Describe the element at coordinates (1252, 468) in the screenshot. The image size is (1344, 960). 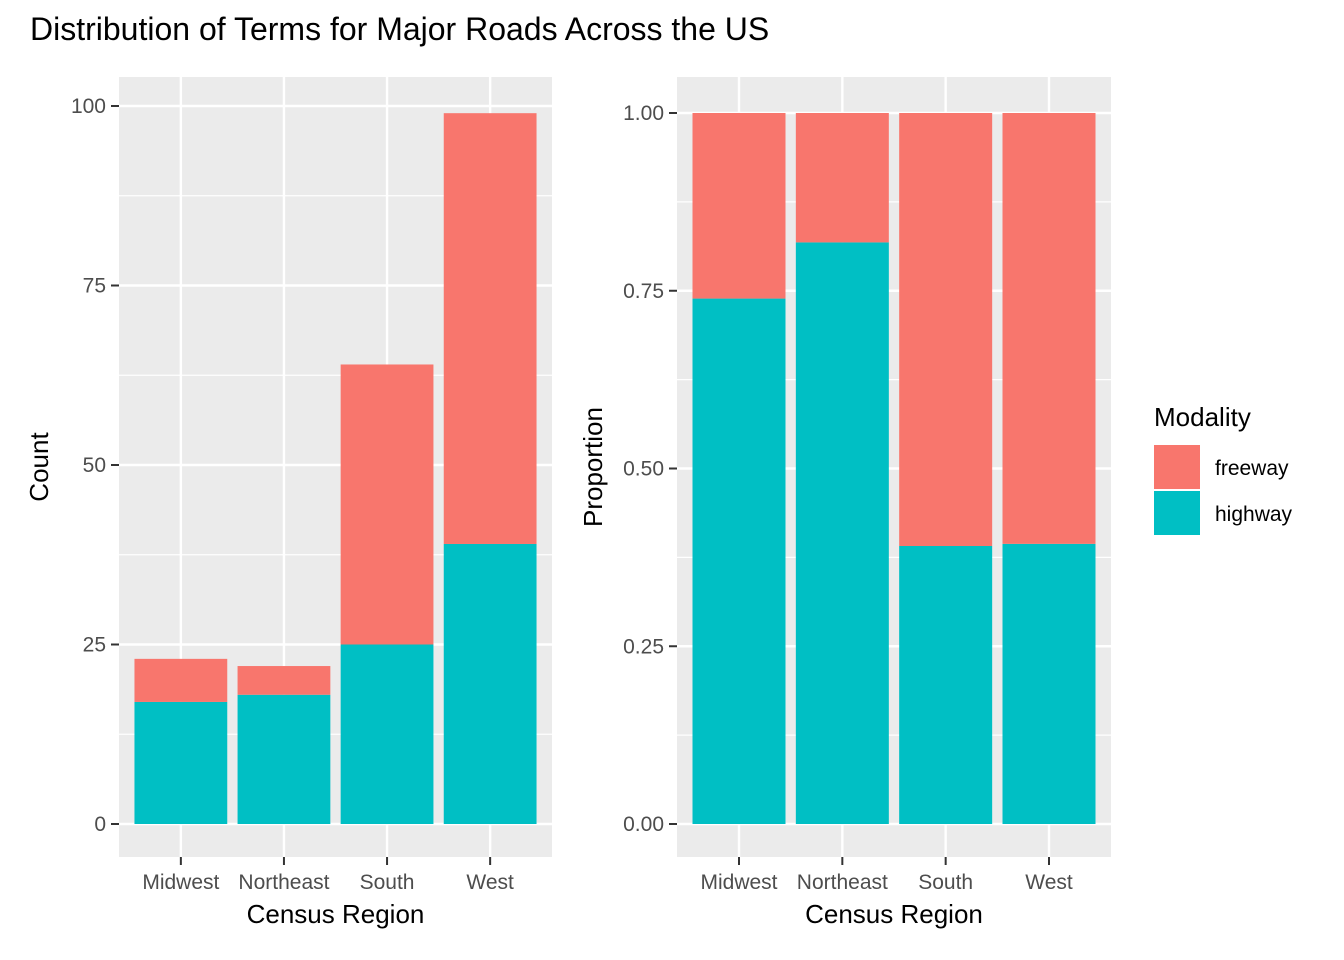
I see `legend-label-freeway: freeway` at that location.